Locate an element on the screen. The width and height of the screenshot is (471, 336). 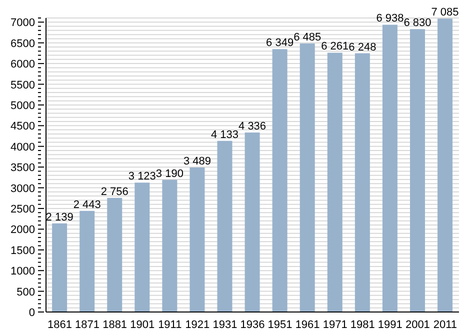
data-label: 7 085 is located at coordinates (445, 12).